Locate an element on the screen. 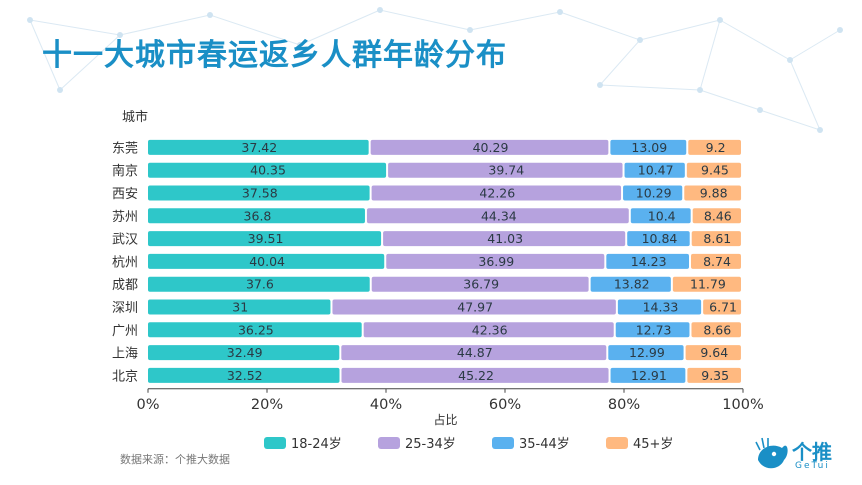  data-label: 40.35 is located at coordinates (268, 170).